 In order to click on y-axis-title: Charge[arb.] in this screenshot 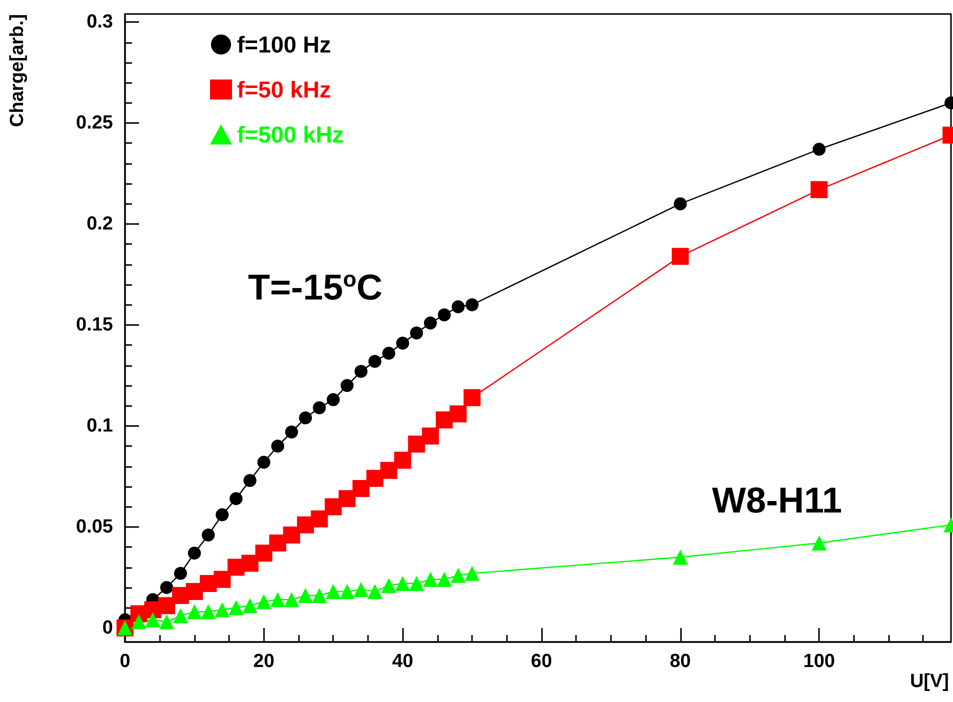, I will do `click(17, 70)`.